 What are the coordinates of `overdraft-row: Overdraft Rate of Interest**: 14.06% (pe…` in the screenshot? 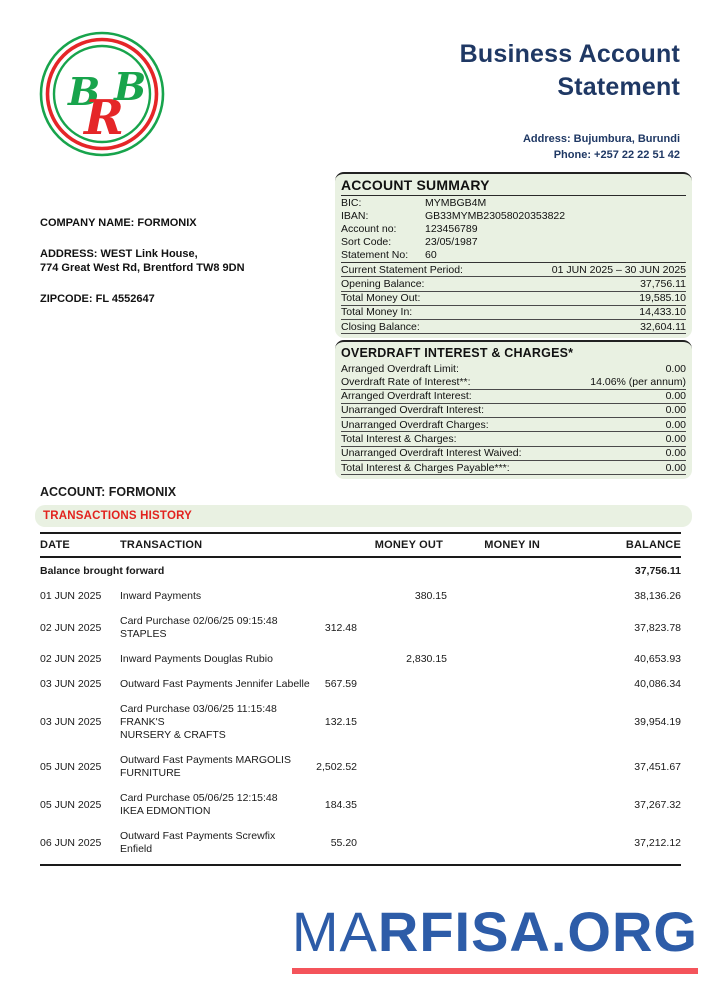 It's located at (513, 382).